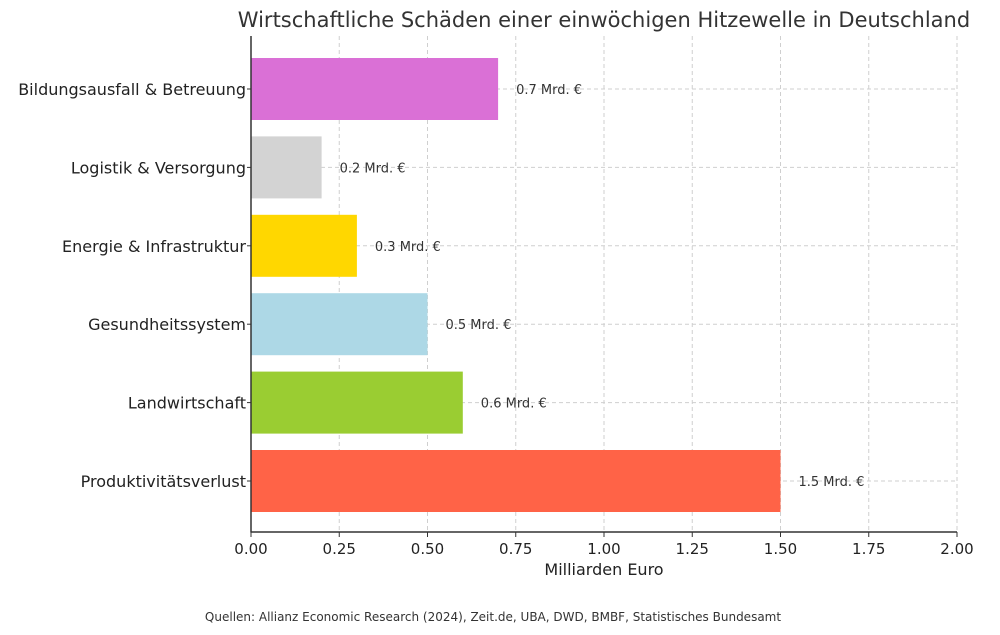 The image size is (1000, 635). What do you see at coordinates (956, 549) in the screenshot?
I see `x-tick-label: 2.00` at bounding box center [956, 549].